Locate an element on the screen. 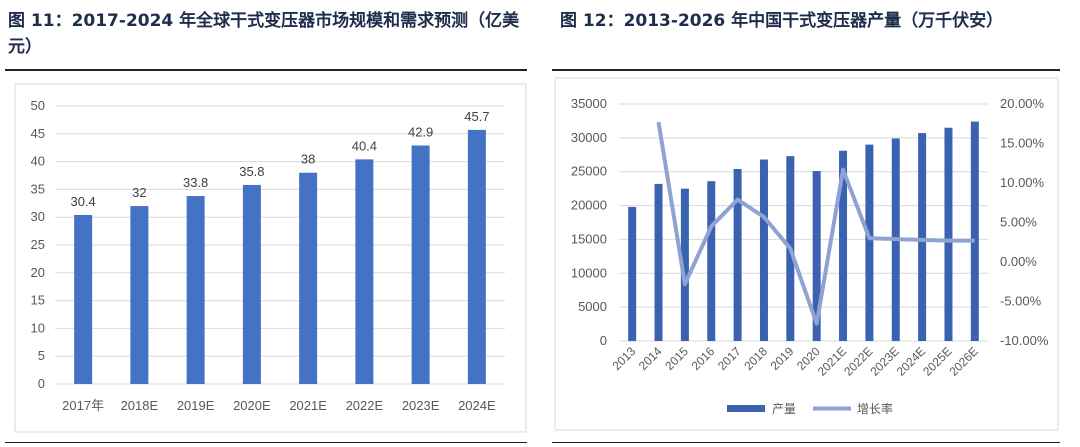 This screenshot has height=447, width=1080. y-right-tick-label: -5.00% is located at coordinates (1021, 301).